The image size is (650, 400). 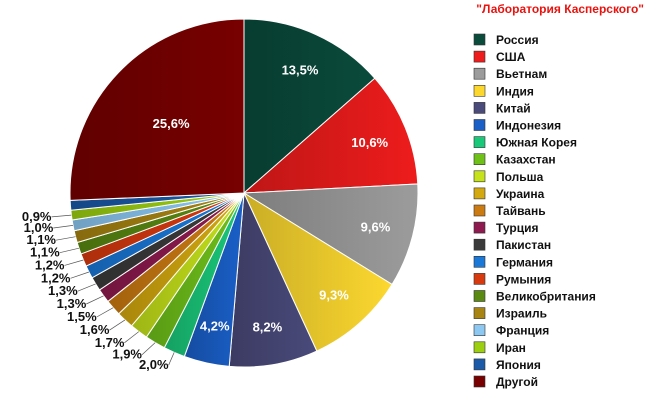 What do you see at coordinates (376, 227) in the screenshot?
I see `slice-label-3: 9,6%` at bounding box center [376, 227].